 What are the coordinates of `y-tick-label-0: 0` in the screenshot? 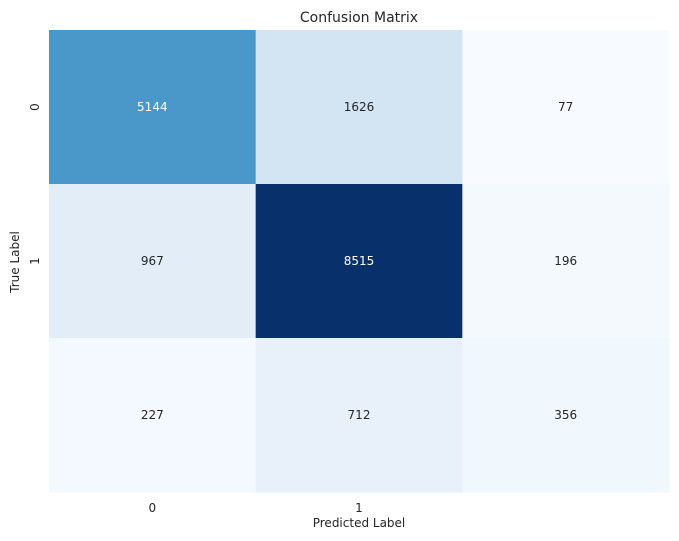 It's located at (35, 107).